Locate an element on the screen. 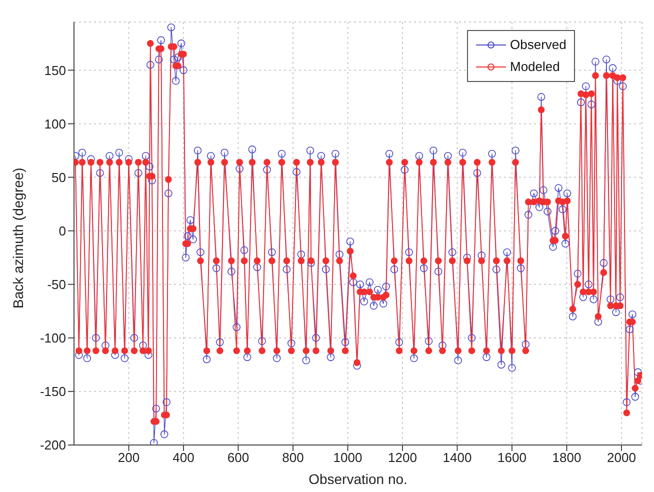  x-tick-label: 800 is located at coordinates (293, 458).